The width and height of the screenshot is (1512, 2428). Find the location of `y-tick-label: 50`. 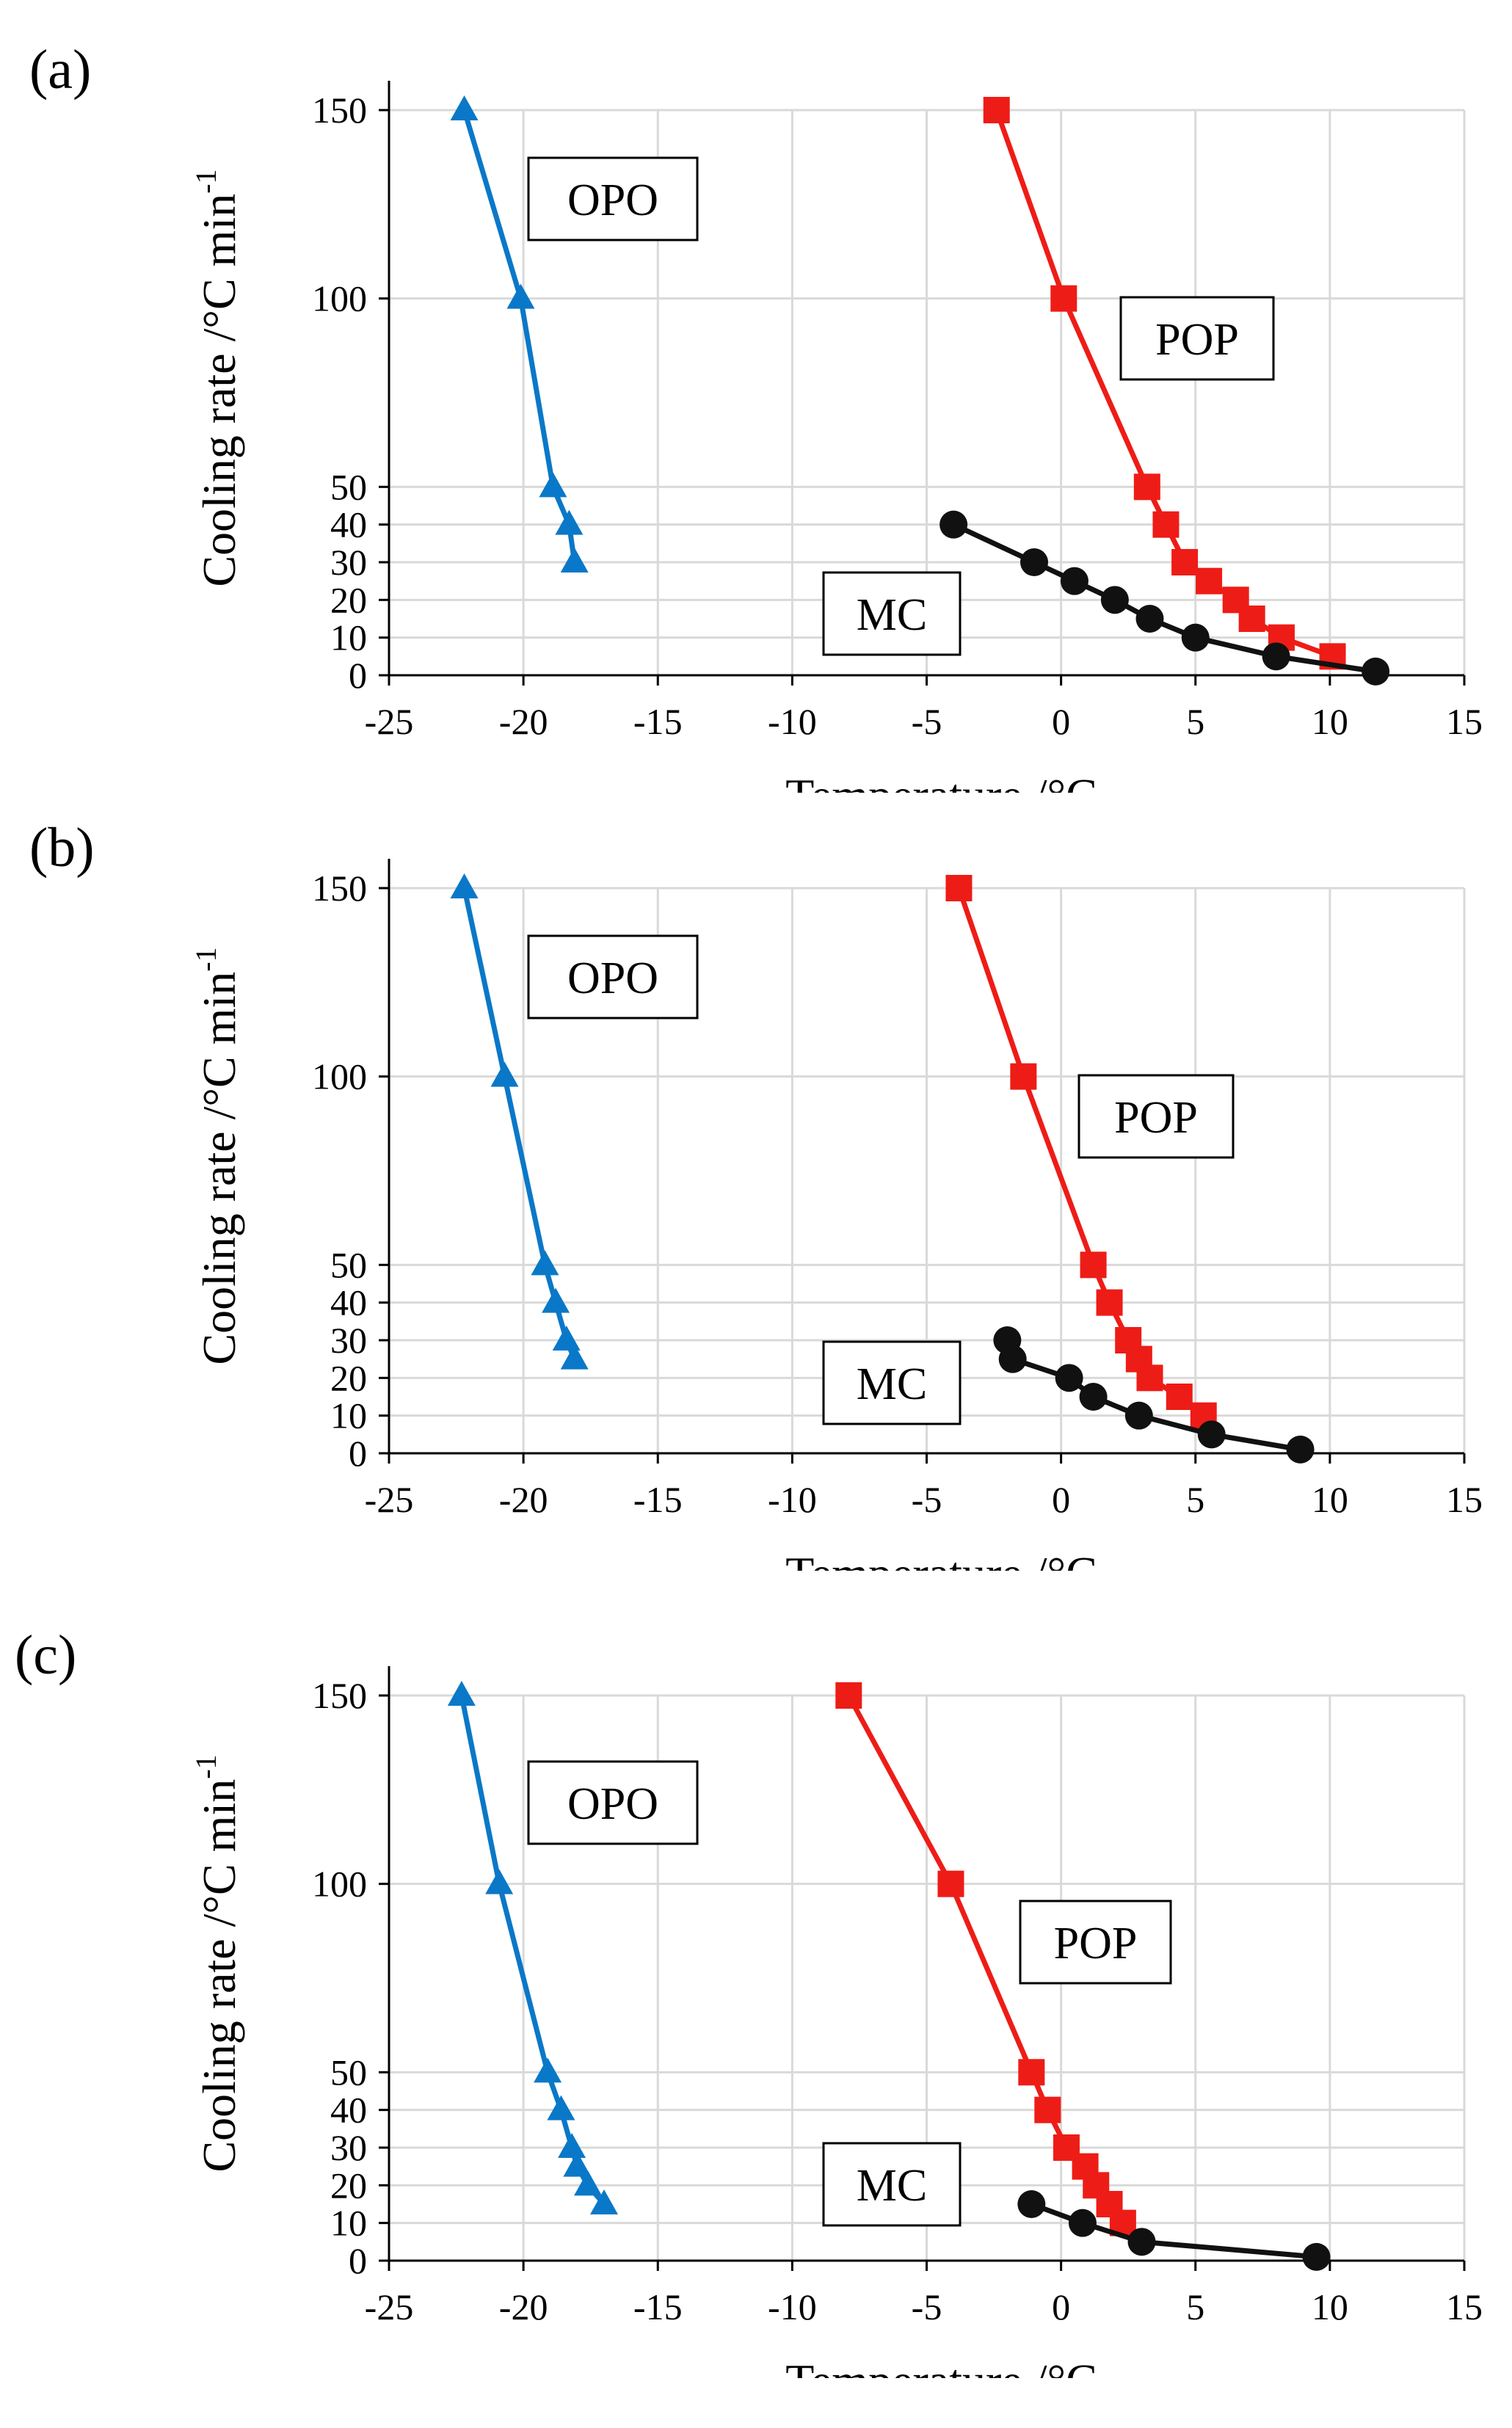

y-tick-label: 50 is located at coordinates (348, 487).